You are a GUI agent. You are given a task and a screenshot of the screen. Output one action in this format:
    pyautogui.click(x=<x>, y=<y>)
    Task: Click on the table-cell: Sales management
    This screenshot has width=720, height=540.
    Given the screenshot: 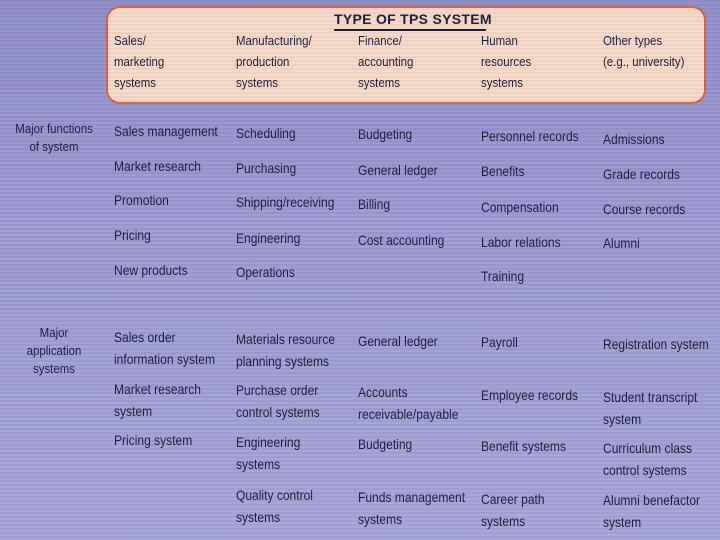 What is the action you would take?
    pyautogui.click(x=166, y=131)
    